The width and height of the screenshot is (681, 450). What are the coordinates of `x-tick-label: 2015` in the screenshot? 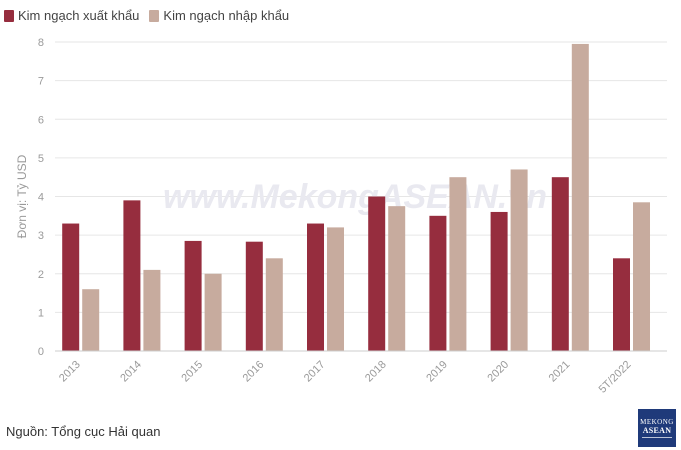 It's located at (192, 372).